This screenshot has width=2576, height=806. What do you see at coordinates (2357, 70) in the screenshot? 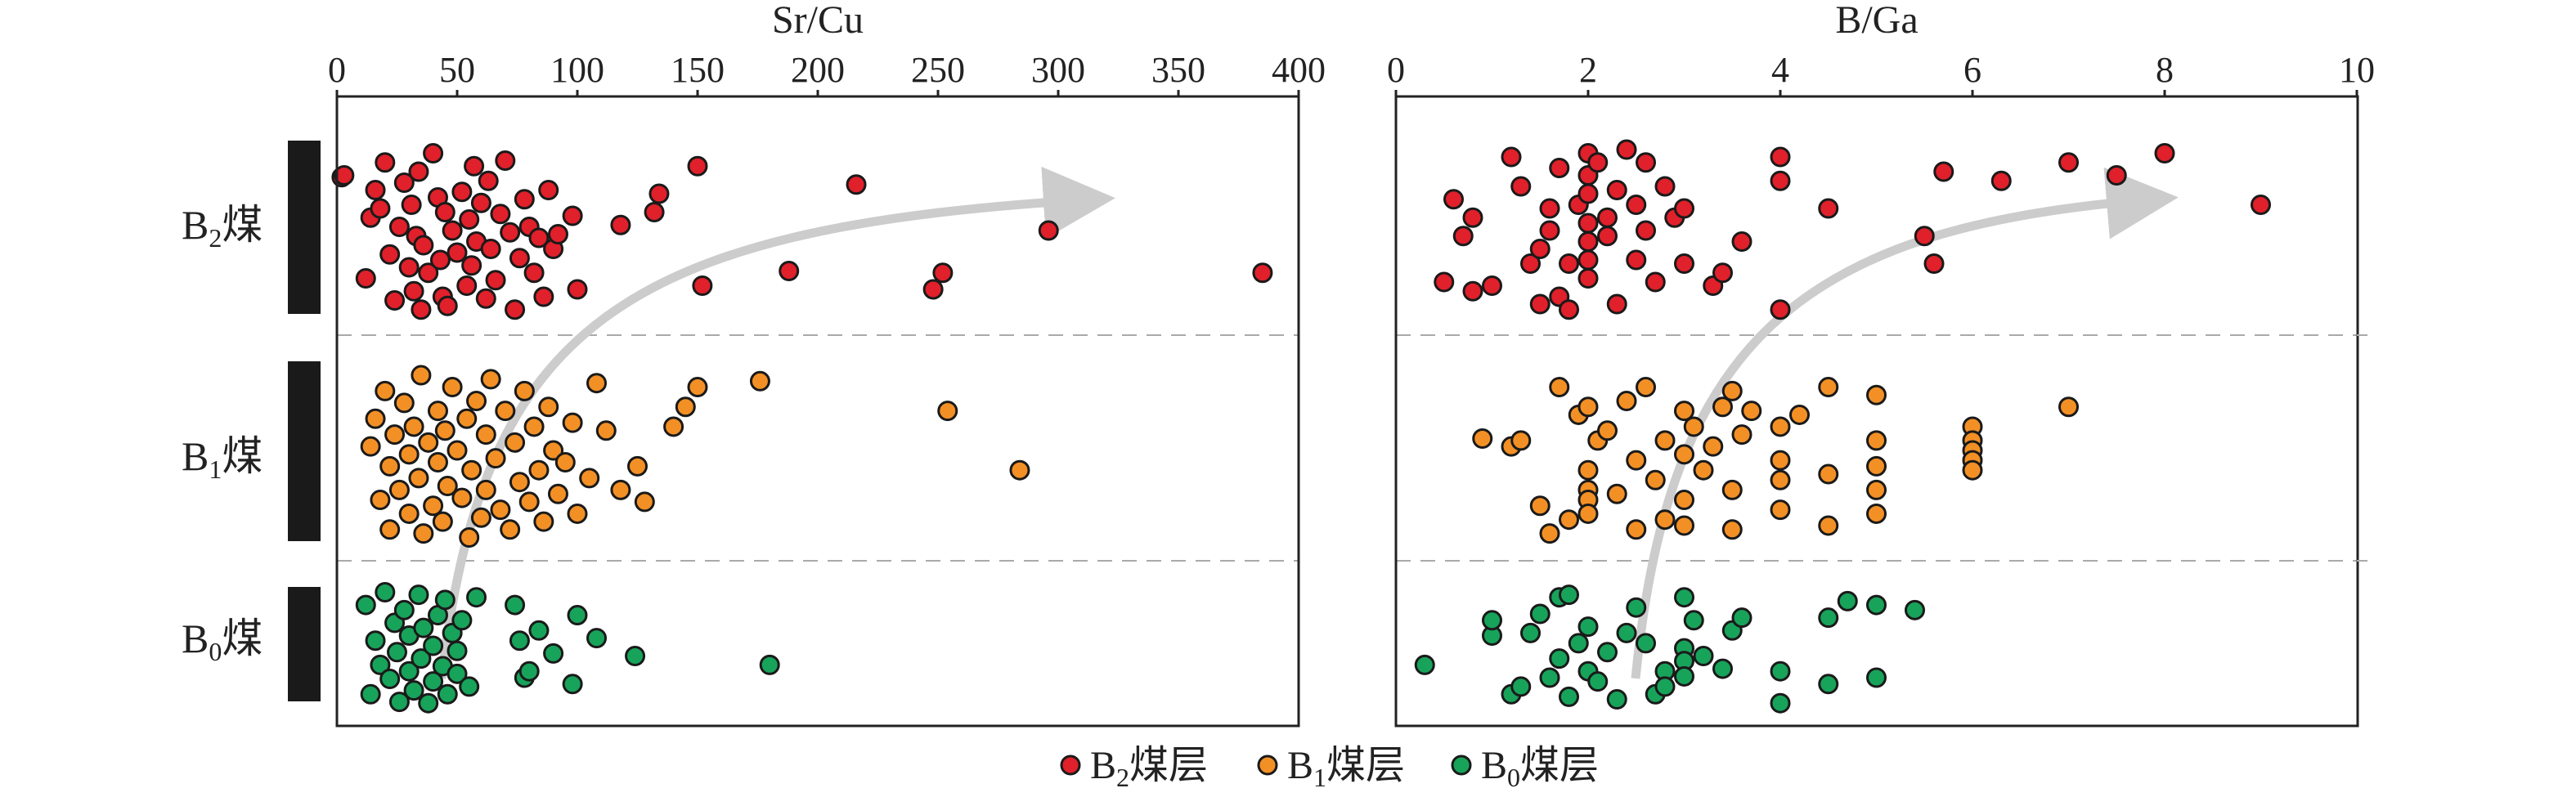
I see `x-tick-label: 10` at bounding box center [2357, 70].